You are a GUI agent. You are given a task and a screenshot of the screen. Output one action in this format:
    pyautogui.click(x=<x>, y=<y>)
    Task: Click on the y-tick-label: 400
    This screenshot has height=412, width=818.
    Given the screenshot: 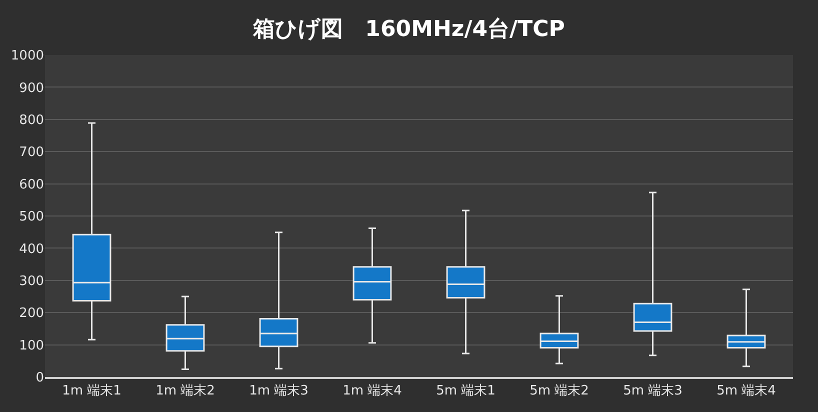 What is the action you would take?
    pyautogui.click(x=31, y=249)
    